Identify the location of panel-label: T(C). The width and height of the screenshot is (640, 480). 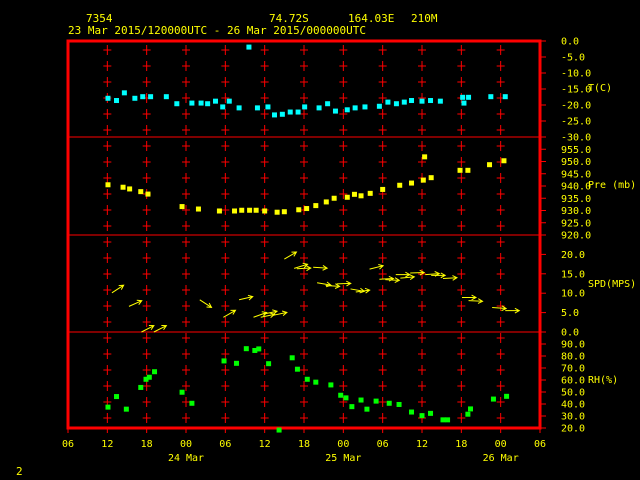
(600, 88).